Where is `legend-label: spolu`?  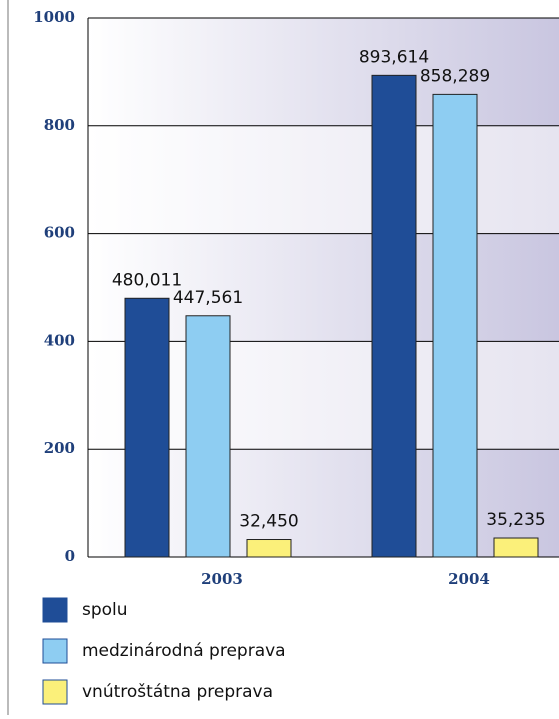
legend-label: spolu is located at coordinates (105, 610).